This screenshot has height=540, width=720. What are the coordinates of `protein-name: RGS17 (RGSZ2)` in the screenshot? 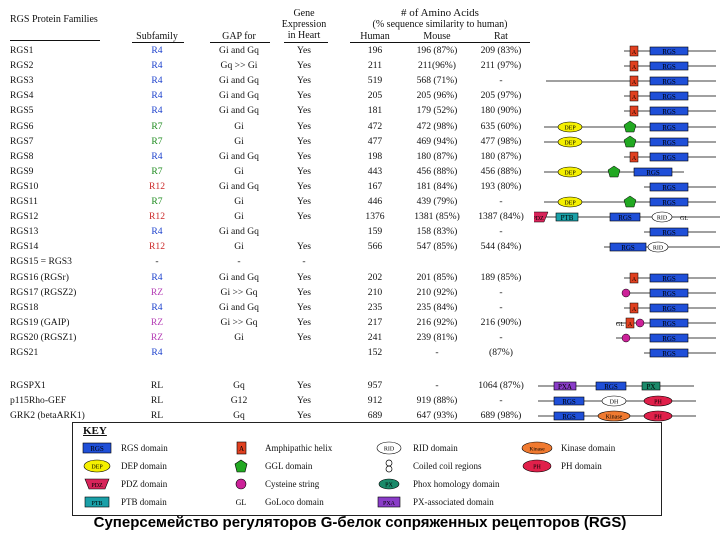 It's located at (43, 292).